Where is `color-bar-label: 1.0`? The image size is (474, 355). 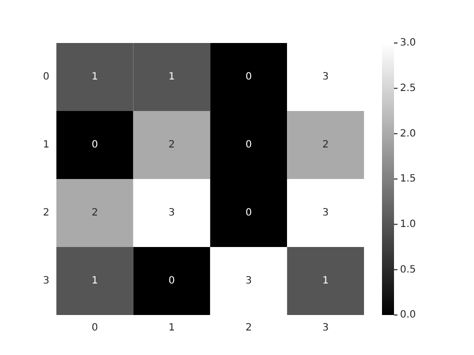
color-bar-label: 1.0 is located at coordinates (408, 224).